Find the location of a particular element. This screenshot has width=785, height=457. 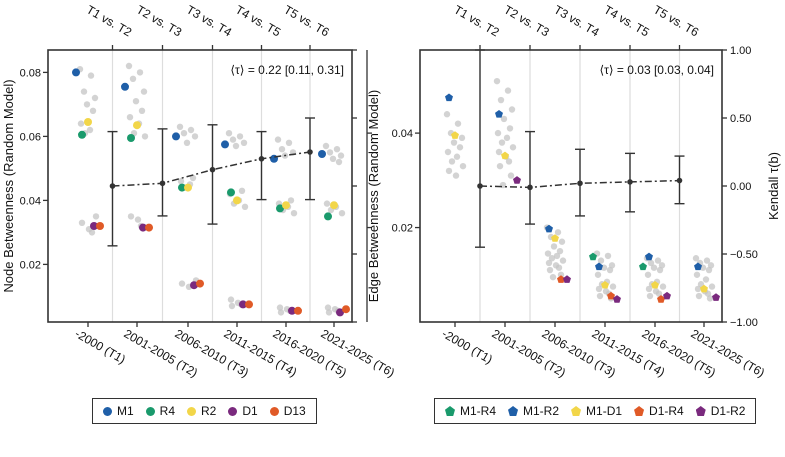

legend-label: R2 is located at coordinates (209, 411).